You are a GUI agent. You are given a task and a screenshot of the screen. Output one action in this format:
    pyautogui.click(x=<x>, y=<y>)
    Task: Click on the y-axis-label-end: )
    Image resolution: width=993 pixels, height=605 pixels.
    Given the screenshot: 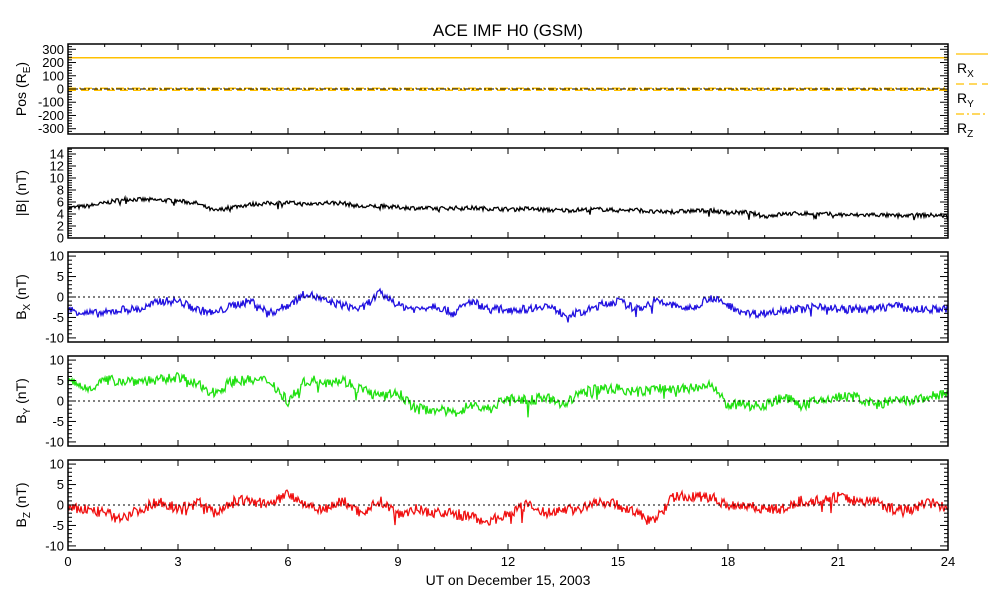 What is the action you would take?
    pyautogui.click(x=21, y=64)
    